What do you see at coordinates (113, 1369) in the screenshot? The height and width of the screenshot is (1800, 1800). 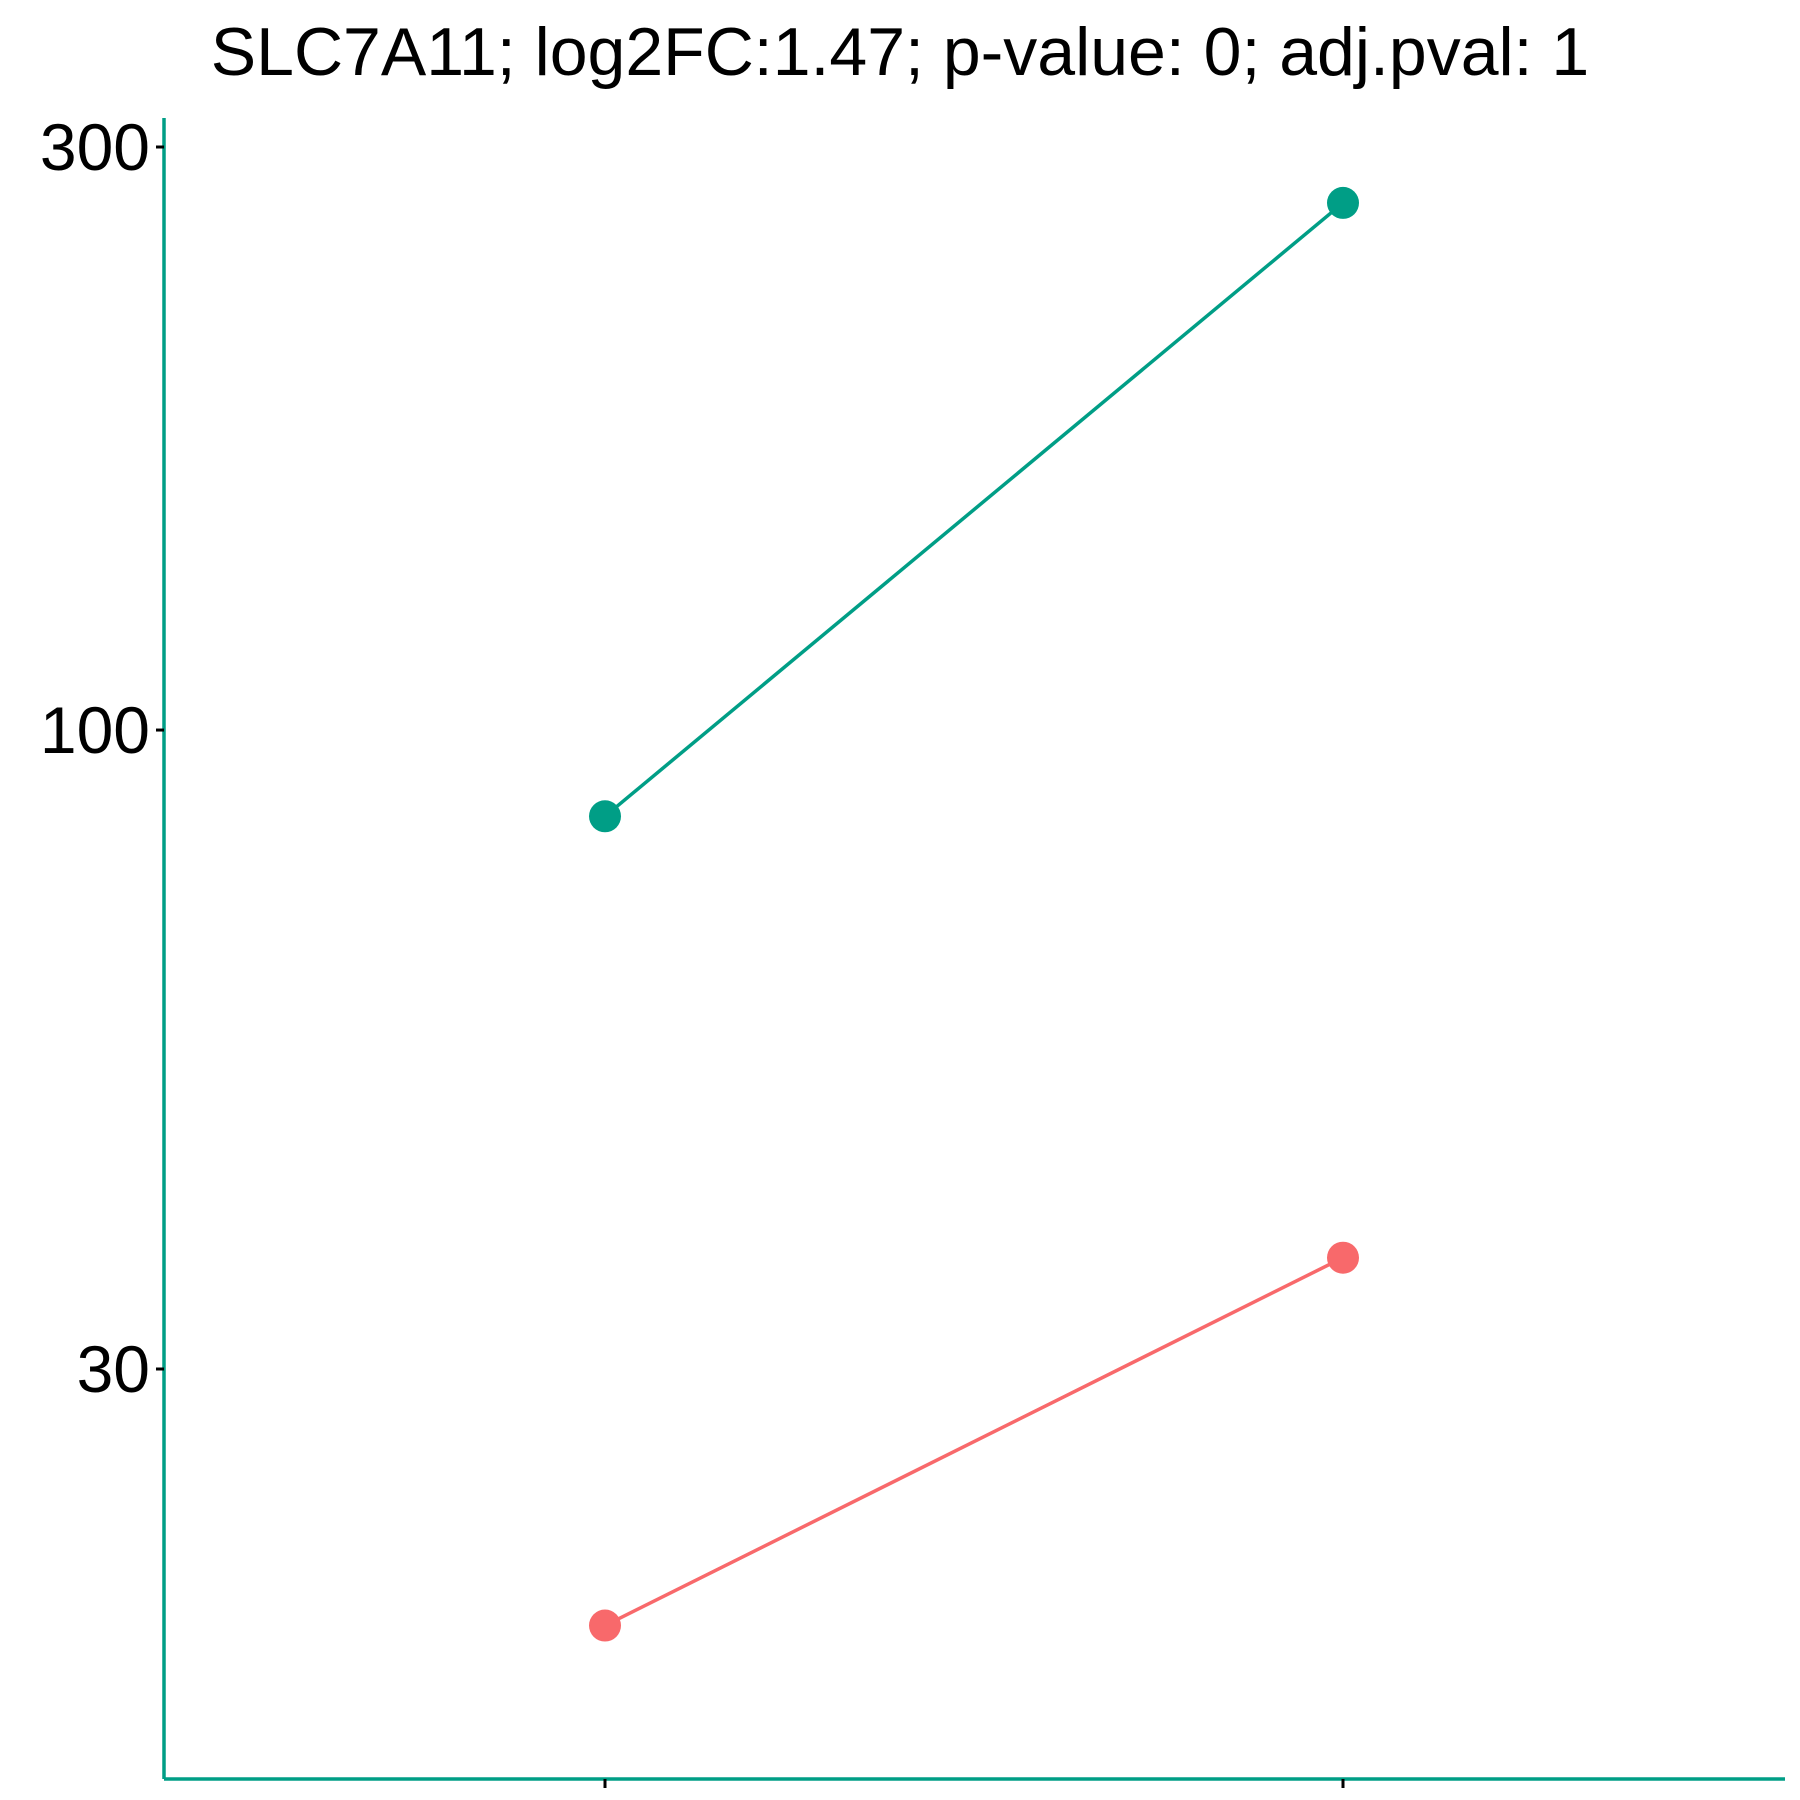 I see `y-tick-label-30: 30` at bounding box center [113, 1369].